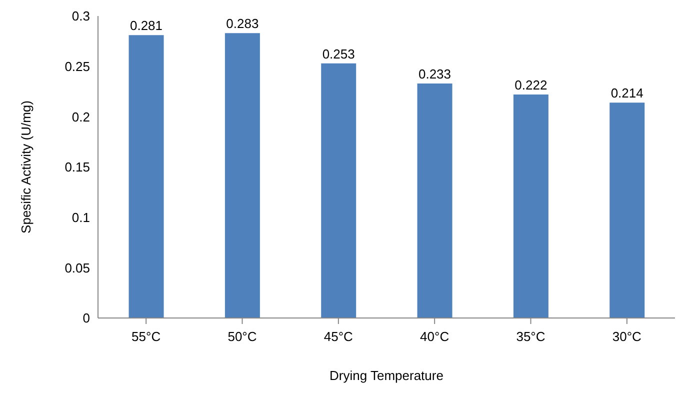 The image size is (688, 403). What do you see at coordinates (435, 336) in the screenshot?
I see `x-tick-label: 40°C` at bounding box center [435, 336].